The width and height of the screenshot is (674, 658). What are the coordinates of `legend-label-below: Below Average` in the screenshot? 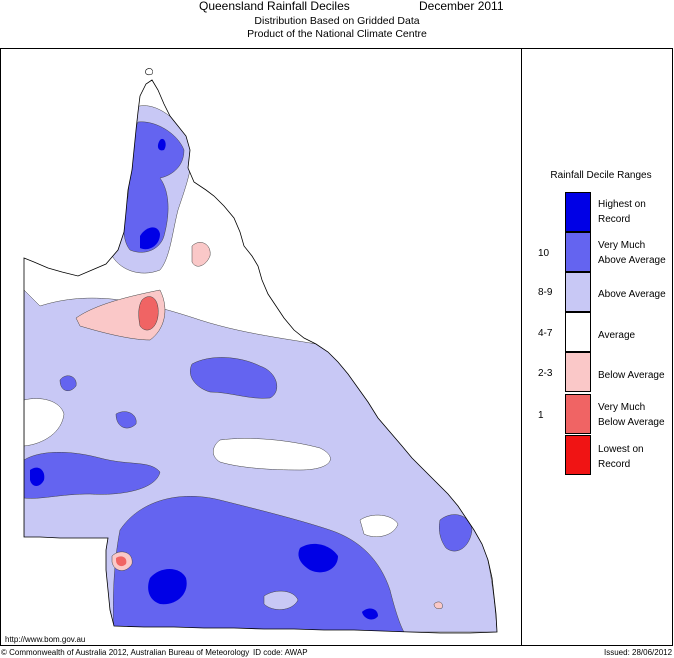 It's located at (631, 375).